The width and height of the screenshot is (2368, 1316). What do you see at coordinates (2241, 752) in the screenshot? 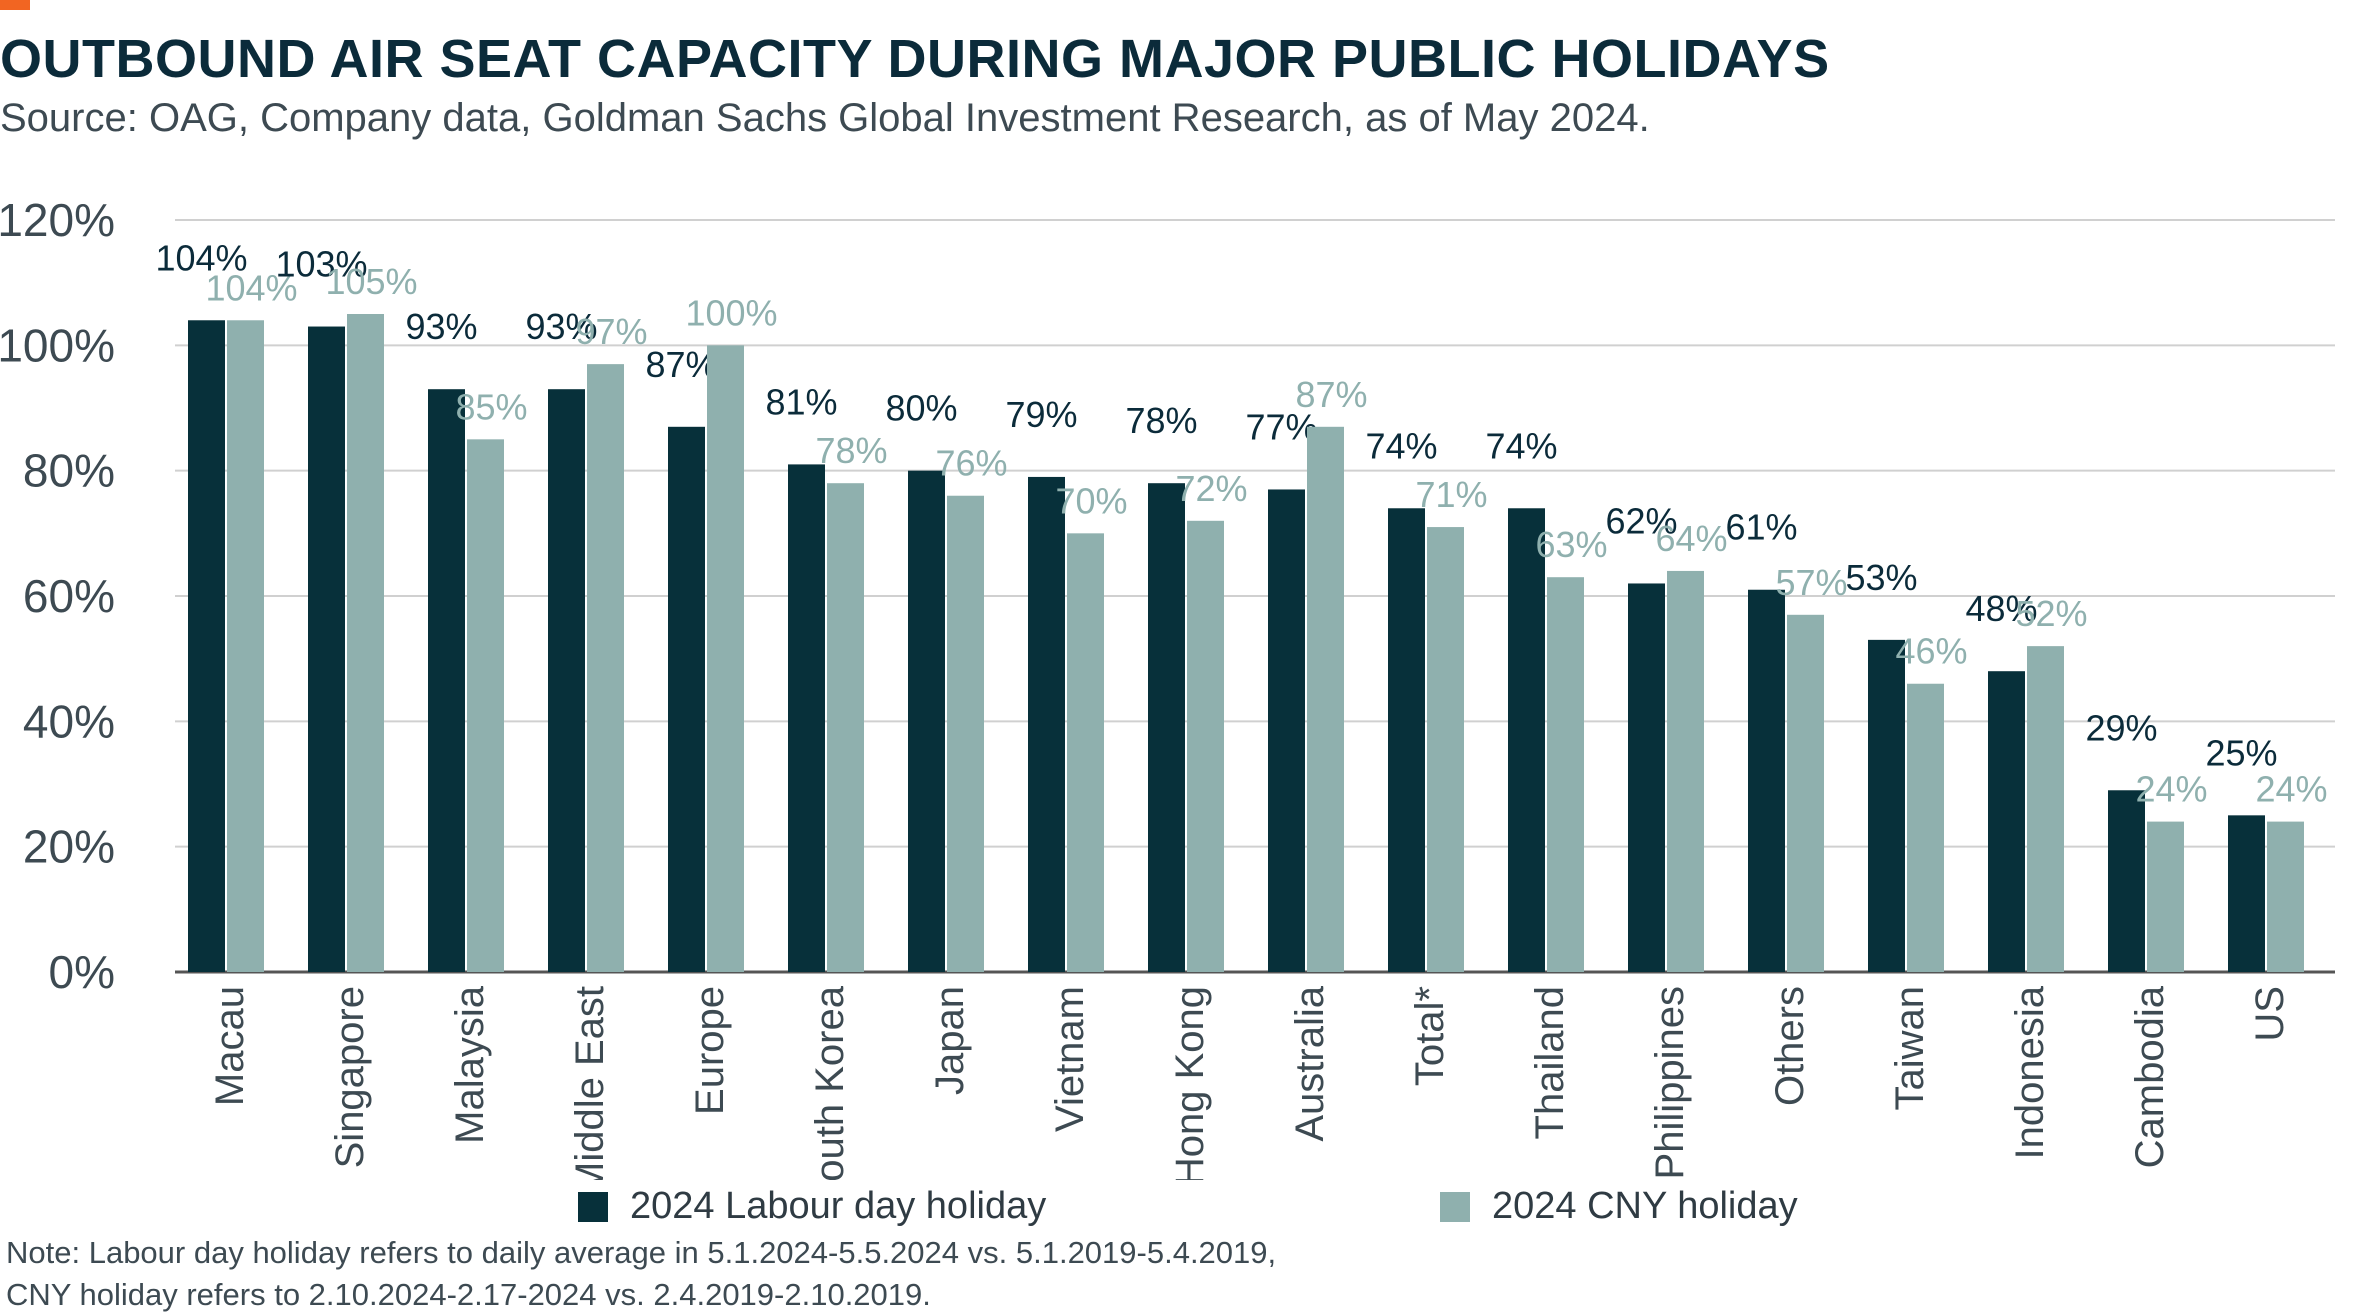
I see `data-label-labour: 25%` at bounding box center [2241, 752].